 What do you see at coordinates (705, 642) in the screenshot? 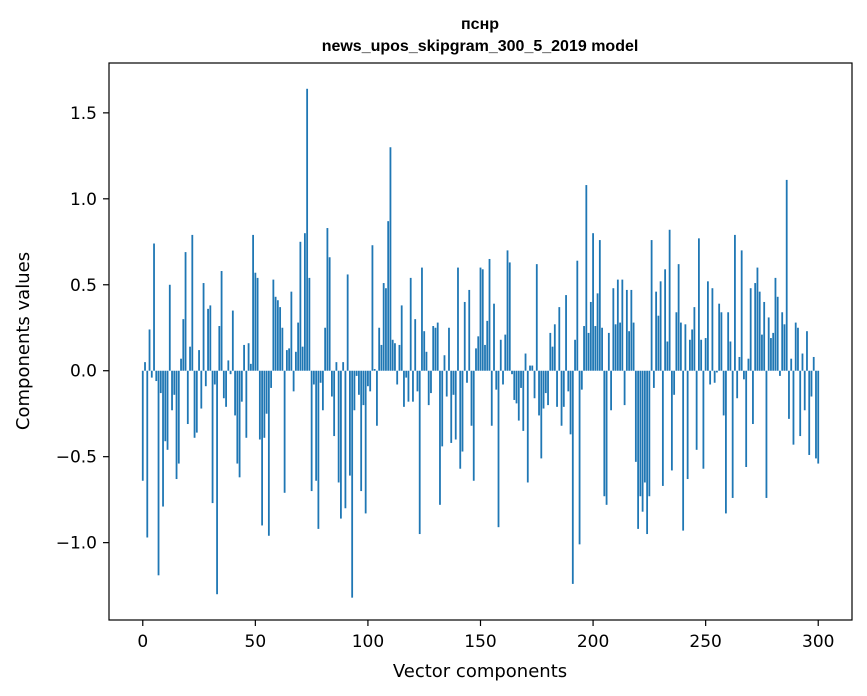
I see `x-tick-label: 250` at bounding box center [705, 642].